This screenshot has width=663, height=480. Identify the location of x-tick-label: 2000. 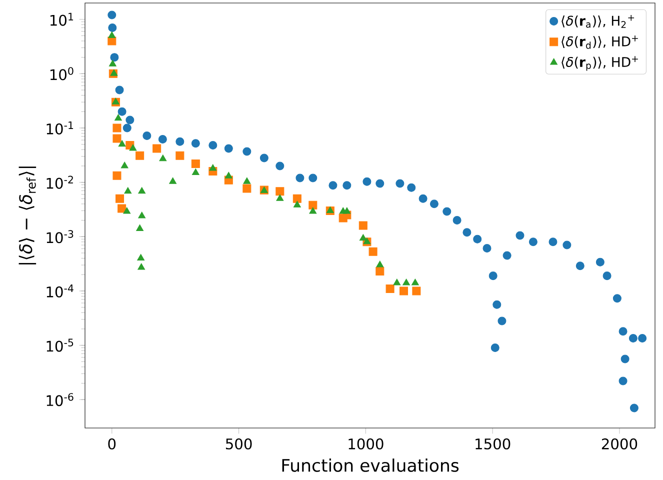
(620, 444).